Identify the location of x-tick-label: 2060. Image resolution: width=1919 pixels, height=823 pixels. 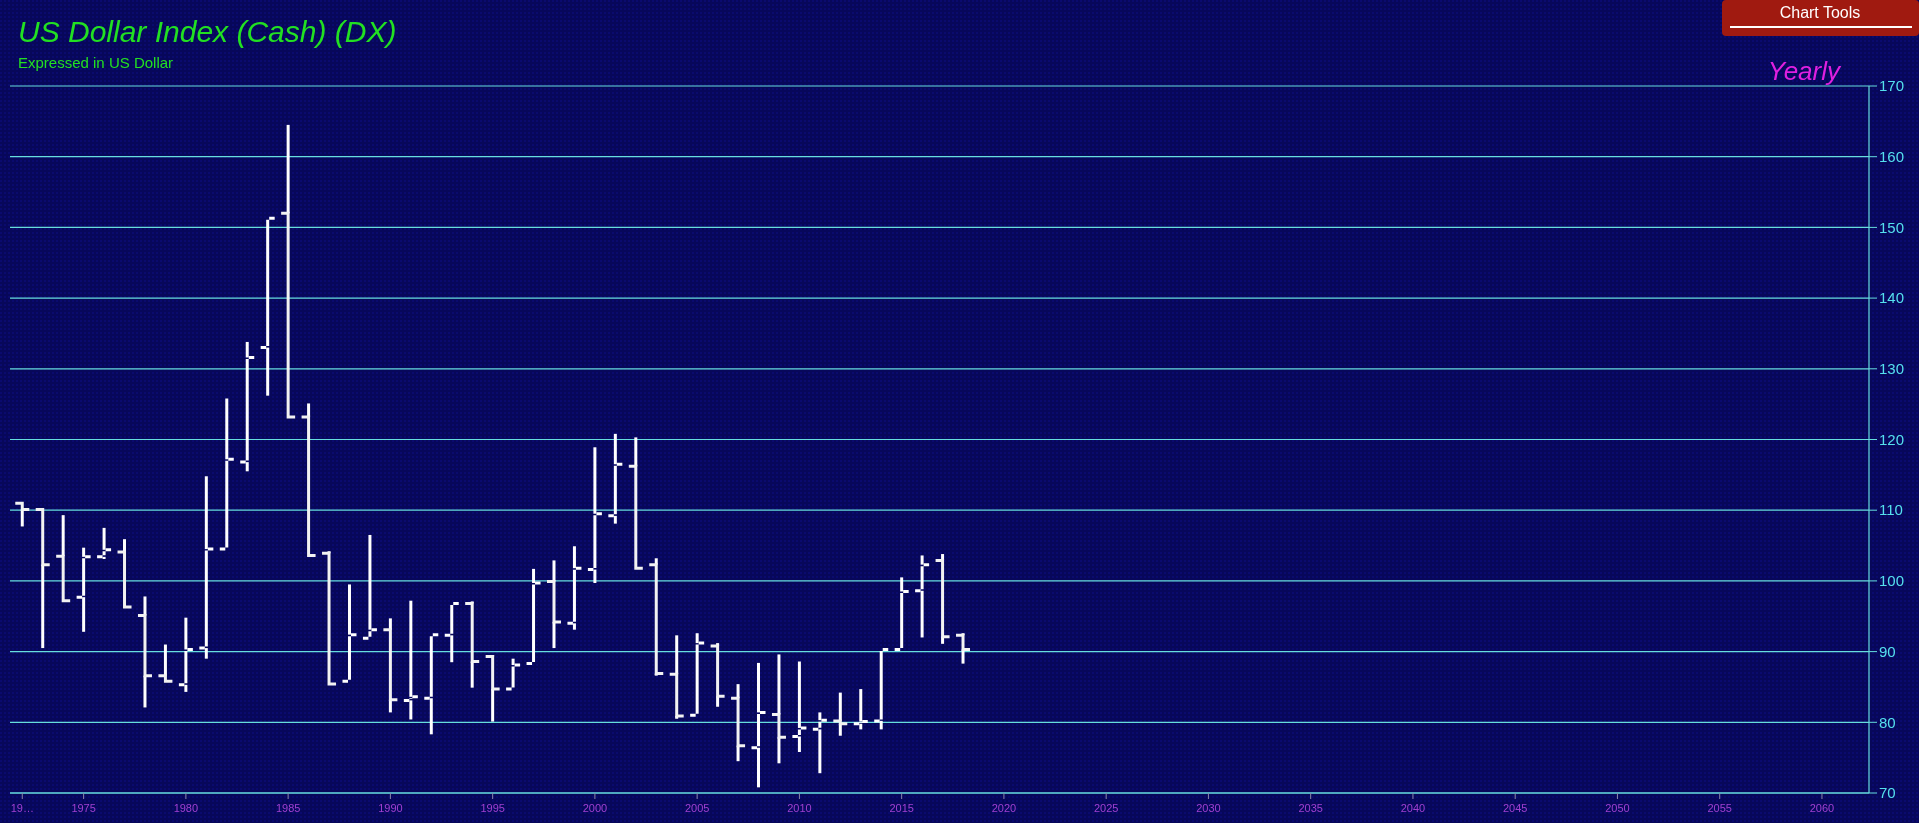
(1822, 808).